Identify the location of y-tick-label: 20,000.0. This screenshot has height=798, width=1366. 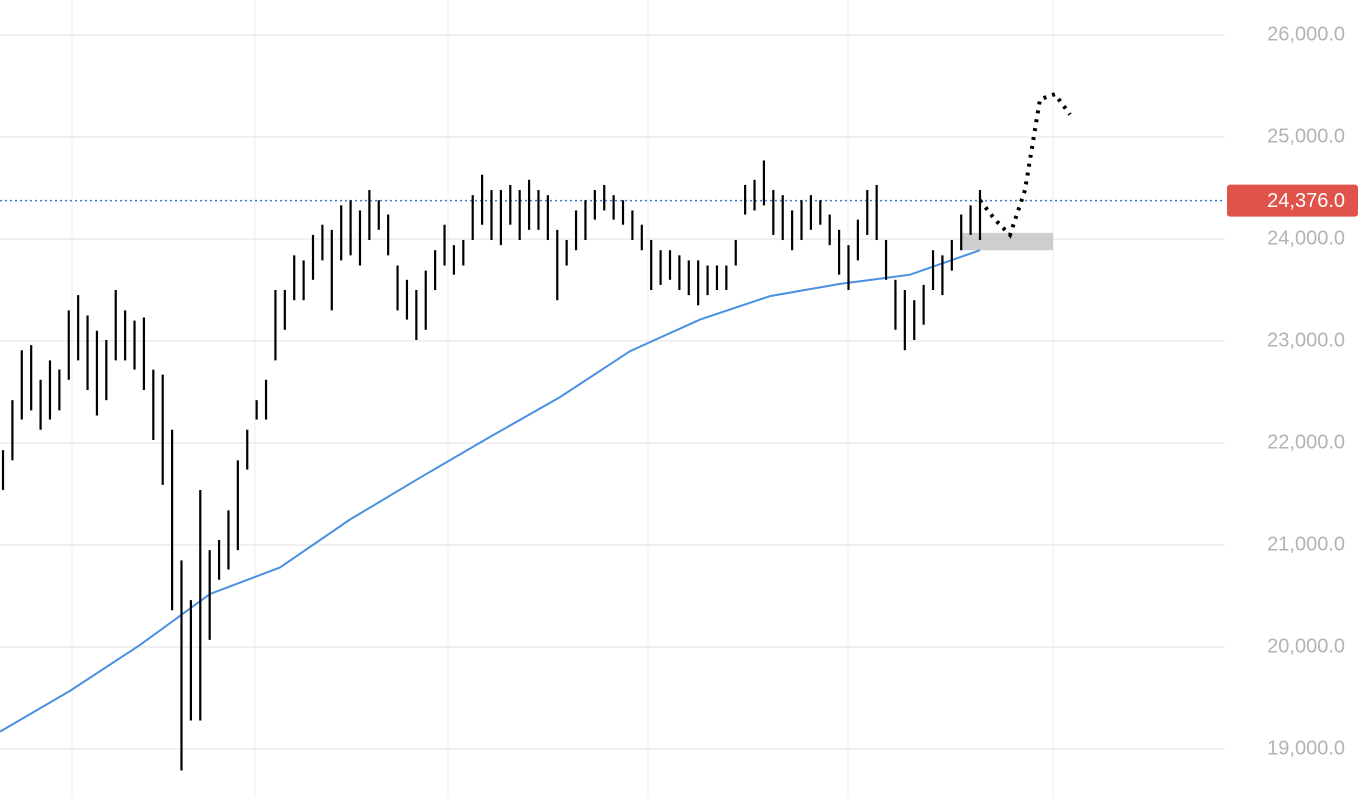
(1306, 646).